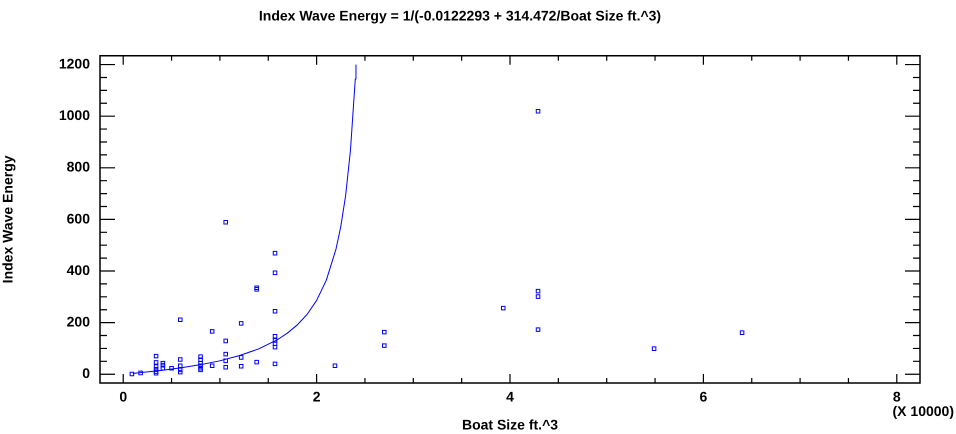 The image size is (956, 434). Describe the element at coordinates (510, 396) in the screenshot. I see `x-tick-label: 4` at that location.